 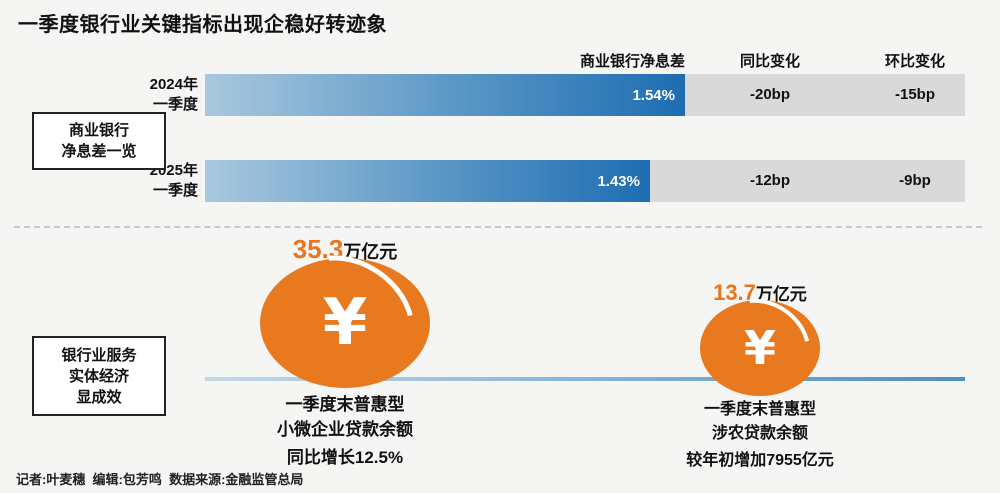 I want to click on desc-change: 较年初增加7955亿元, so click(x=760, y=460).